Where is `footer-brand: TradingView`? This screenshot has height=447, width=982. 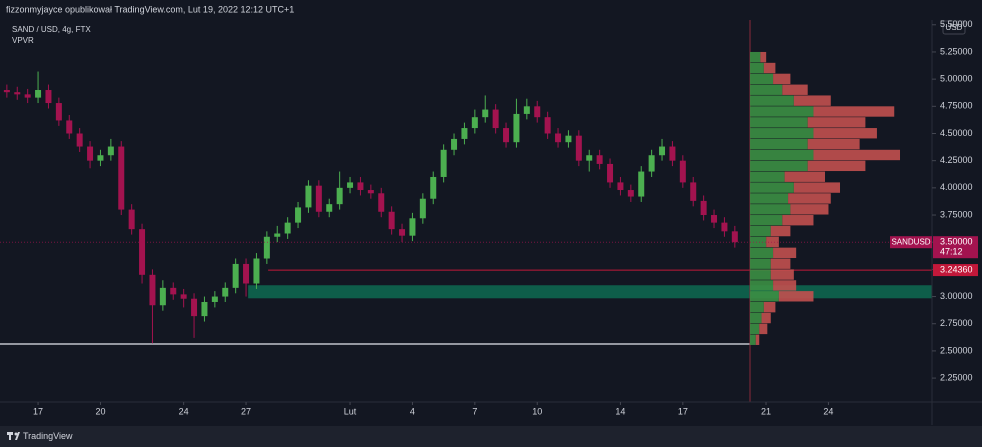 footer-brand: TradingView is located at coordinates (48, 436).